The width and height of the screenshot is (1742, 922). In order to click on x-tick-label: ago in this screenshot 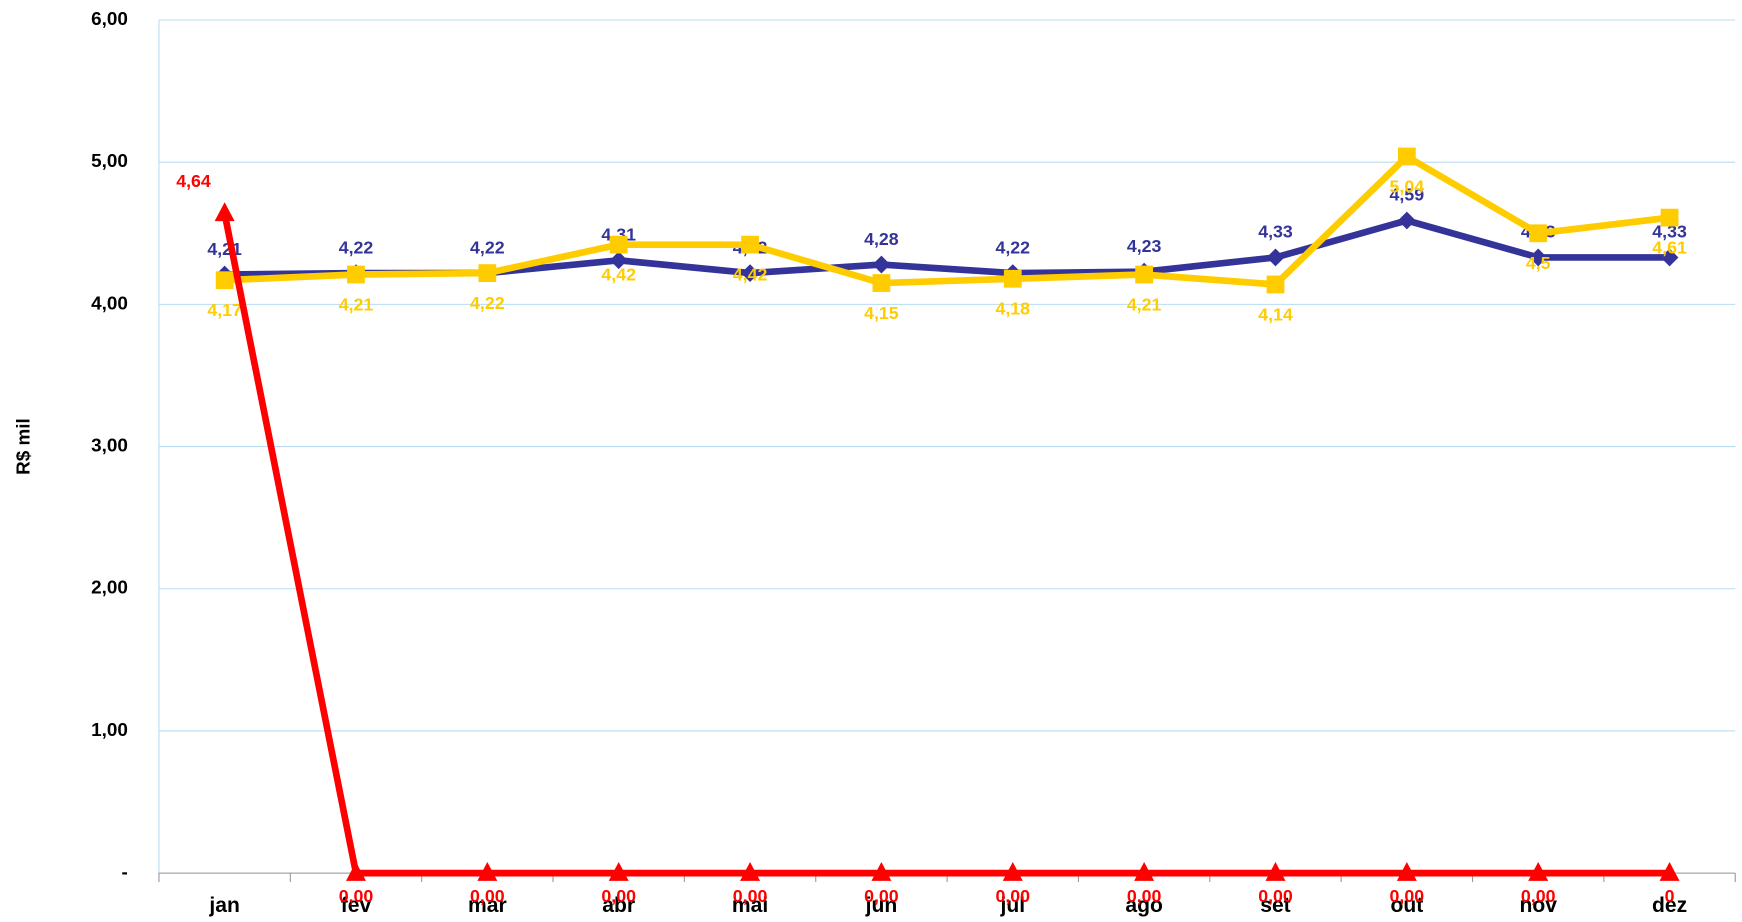, I will do `click(1144, 905)`.